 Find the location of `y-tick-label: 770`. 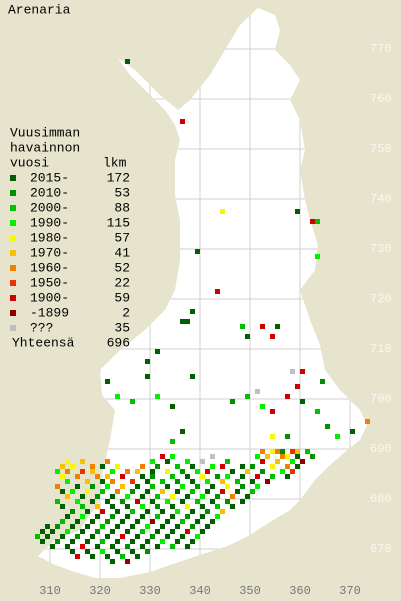

y-tick-label: 770 is located at coordinates (381, 49).